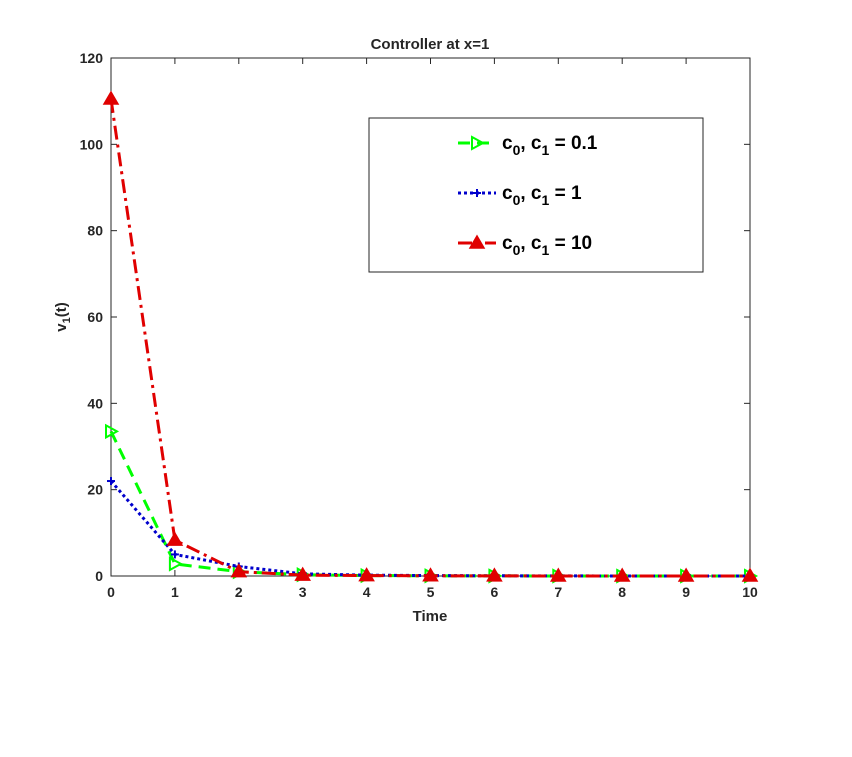 The width and height of the screenshot is (852, 757). What do you see at coordinates (573, 143) in the screenshot?
I see `legend-label-part: = 0.1` at bounding box center [573, 143].